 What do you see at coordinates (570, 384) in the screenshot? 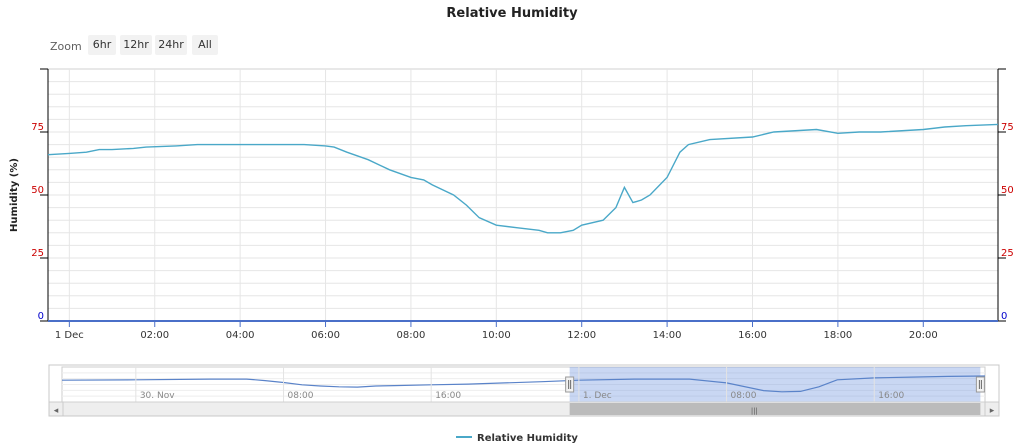
I see `navigator-left-handle` at bounding box center [570, 384].